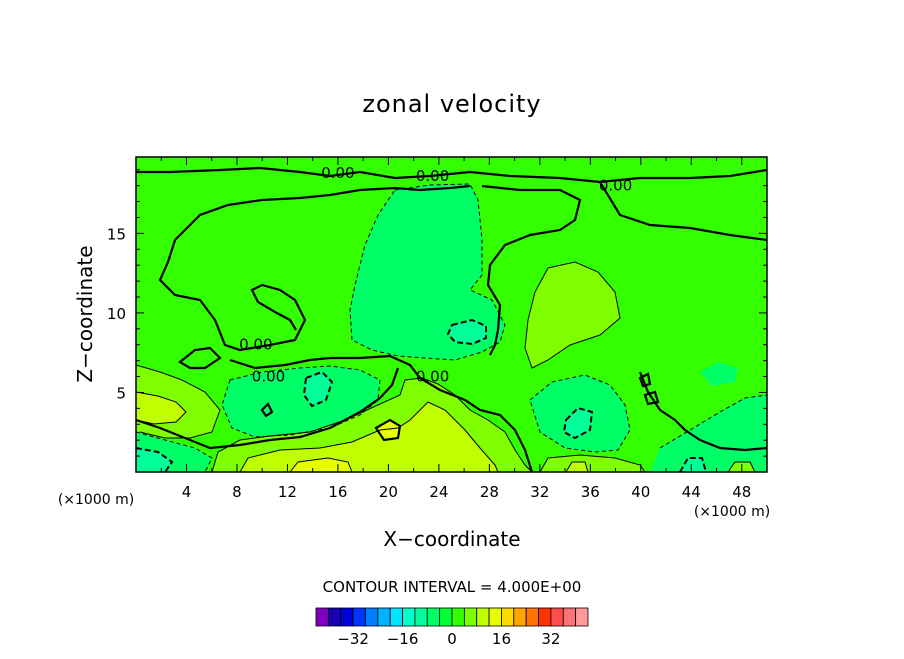 The height and width of the screenshot is (659, 904). What do you see at coordinates (322, 212) in the screenshot?
I see `zero-contour-upperleft` at bounding box center [322, 212].